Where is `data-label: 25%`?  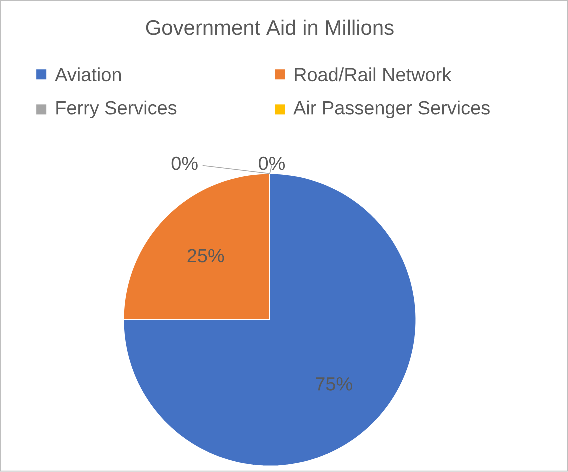 data-label: 25% is located at coordinates (206, 256).